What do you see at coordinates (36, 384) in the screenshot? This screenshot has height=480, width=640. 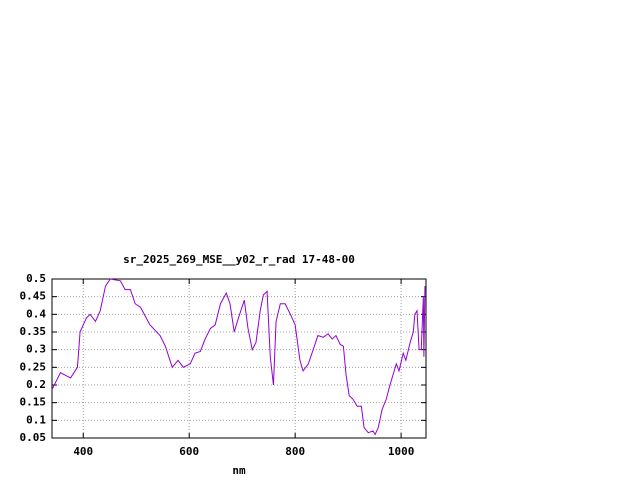 I see `y-tick-label: 0.2` at bounding box center [36, 384].